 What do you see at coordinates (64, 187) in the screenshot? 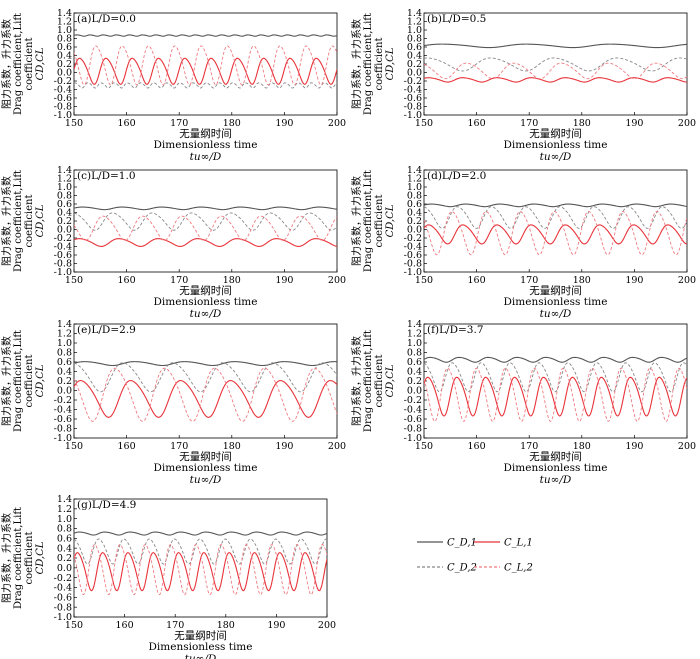
I see `y-tick-label: 1.0` at bounding box center [64, 187].